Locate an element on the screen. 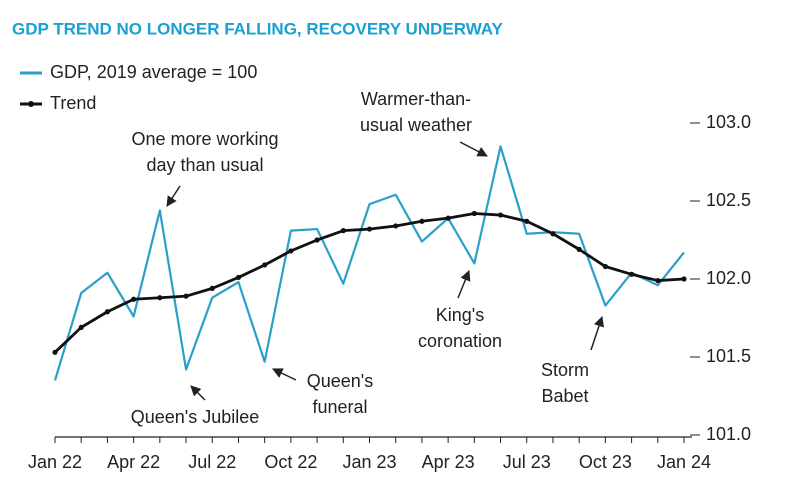 This screenshot has height=484, width=800. y-tick-label: 103.0 is located at coordinates (728, 122).